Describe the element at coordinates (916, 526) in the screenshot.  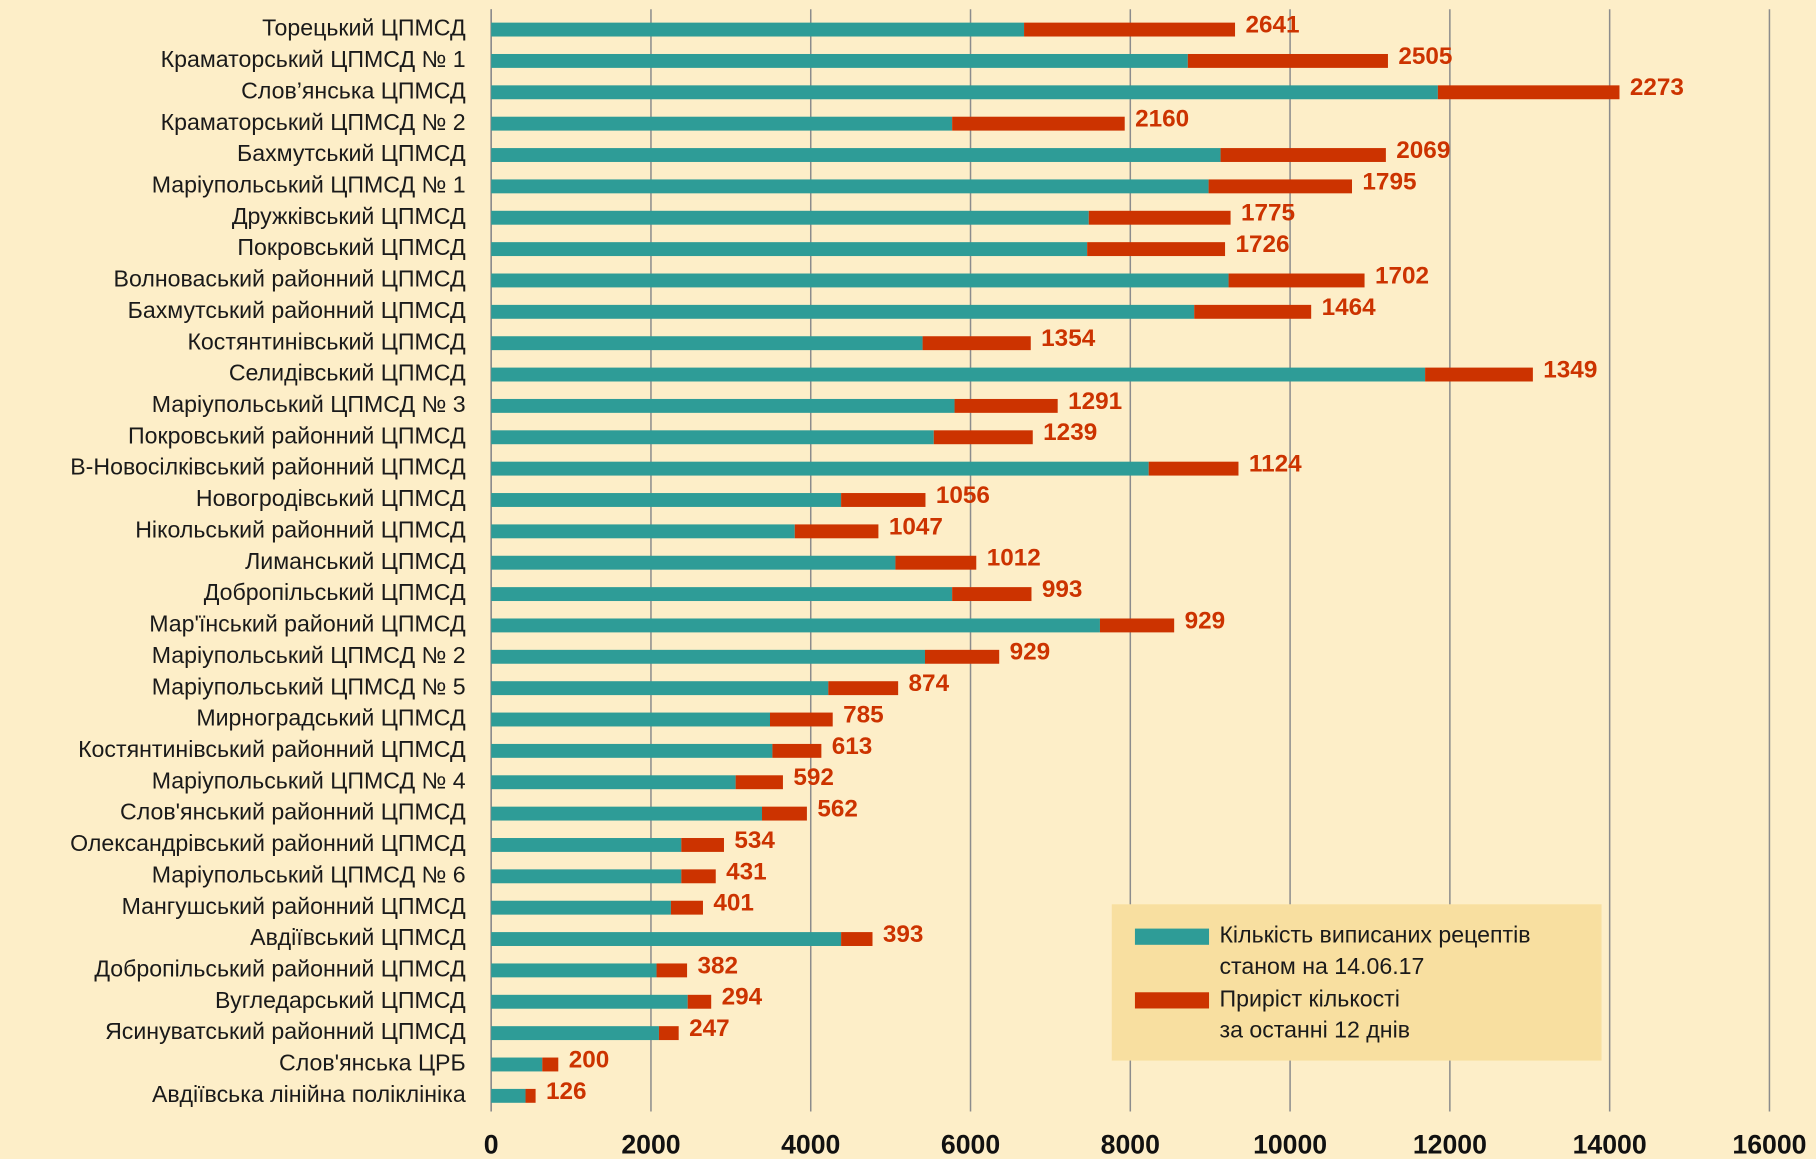
I see `value-label: 1047` at that location.